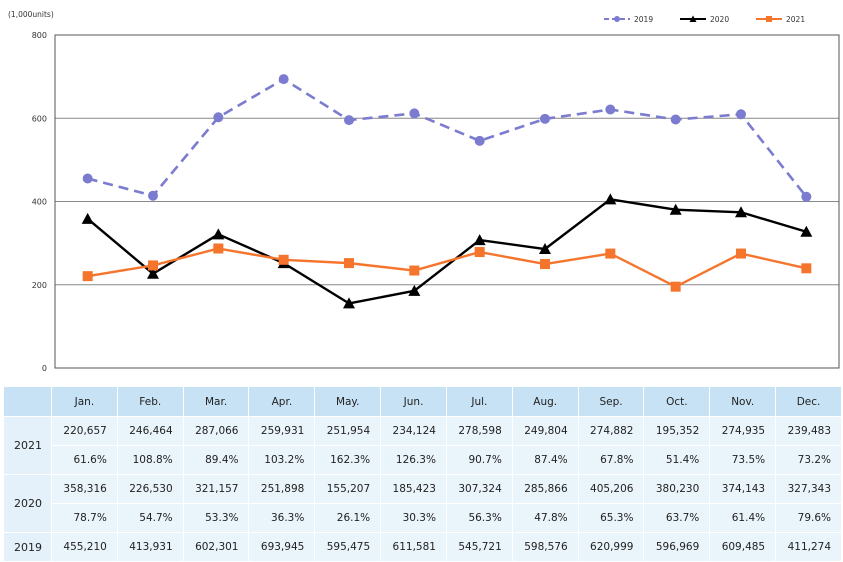 Image resolution: width=843 pixels, height=562 pixels. What do you see at coordinates (282, 460) in the screenshot?
I see `percent-cell: 103.2%` at bounding box center [282, 460].